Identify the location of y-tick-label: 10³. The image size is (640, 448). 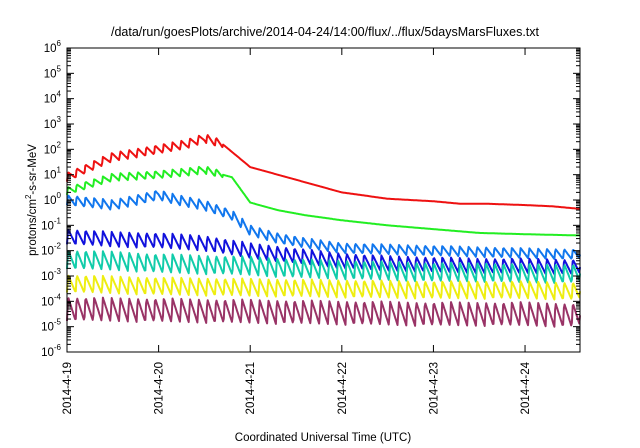
(53, 123).